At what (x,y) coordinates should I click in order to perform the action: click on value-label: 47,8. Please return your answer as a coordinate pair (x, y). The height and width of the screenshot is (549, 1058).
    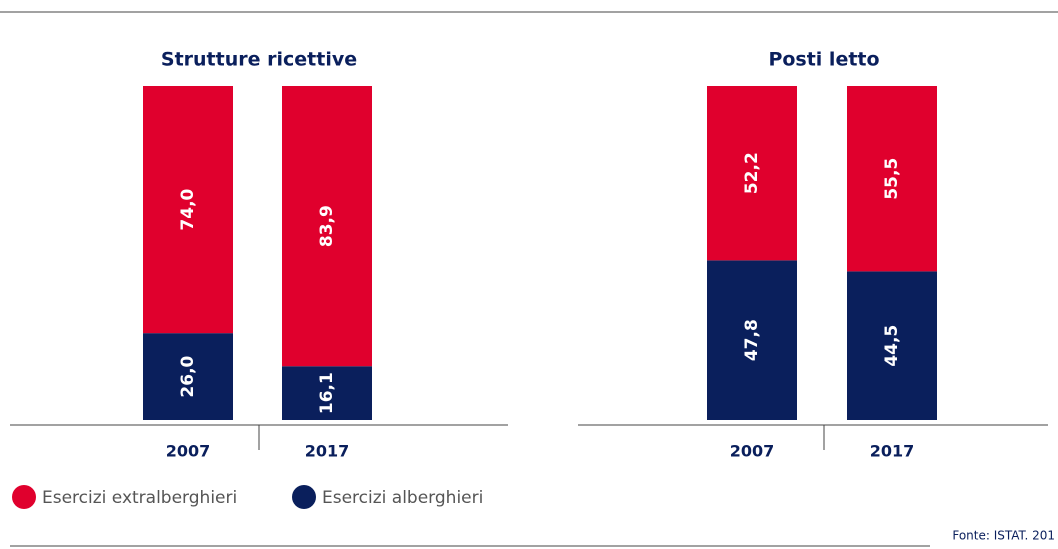
    Looking at the image, I should click on (752, 340).